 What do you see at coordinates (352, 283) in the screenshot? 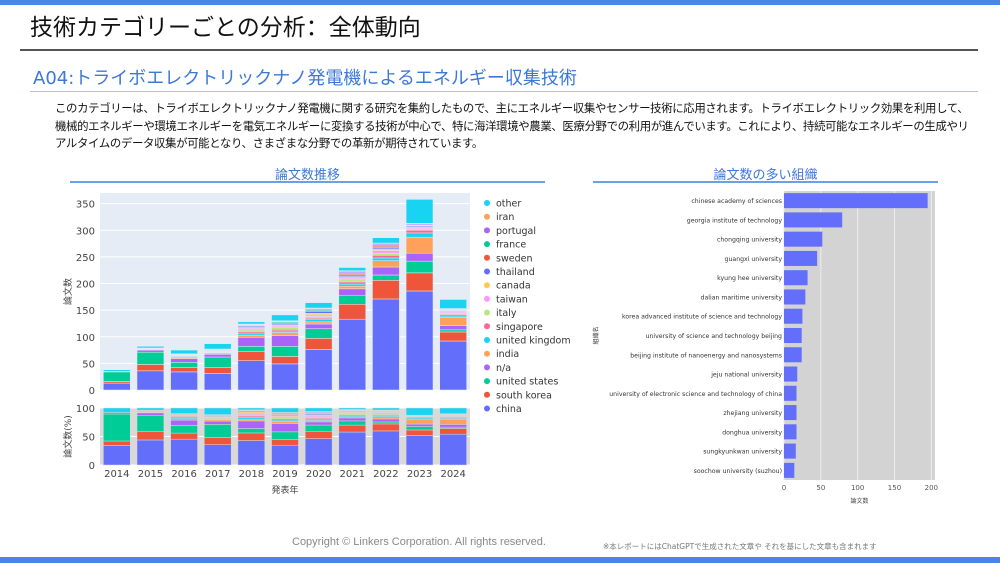
I see `bar-segment-singapore` at bounding box center [352, 283].